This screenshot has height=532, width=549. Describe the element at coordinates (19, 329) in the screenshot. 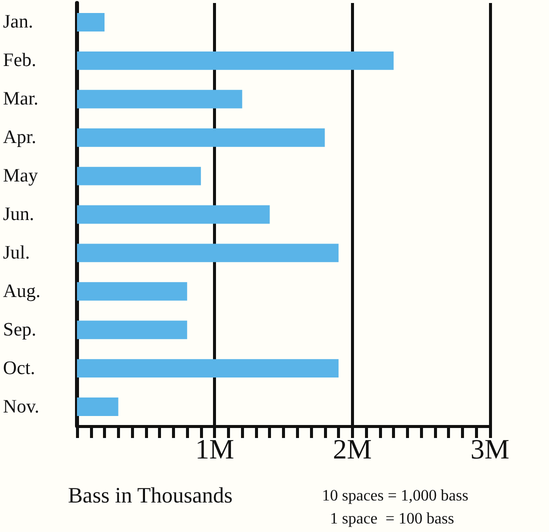

I see `y-tick-label: Sep.` at that location.